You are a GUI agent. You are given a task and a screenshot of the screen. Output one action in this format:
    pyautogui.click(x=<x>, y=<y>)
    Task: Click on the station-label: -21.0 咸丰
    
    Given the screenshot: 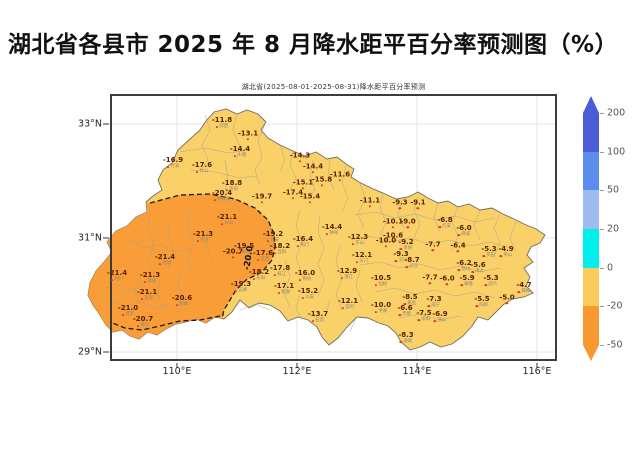 What is the action you would take?
    pyautogui.click(x=128, y=311)
    